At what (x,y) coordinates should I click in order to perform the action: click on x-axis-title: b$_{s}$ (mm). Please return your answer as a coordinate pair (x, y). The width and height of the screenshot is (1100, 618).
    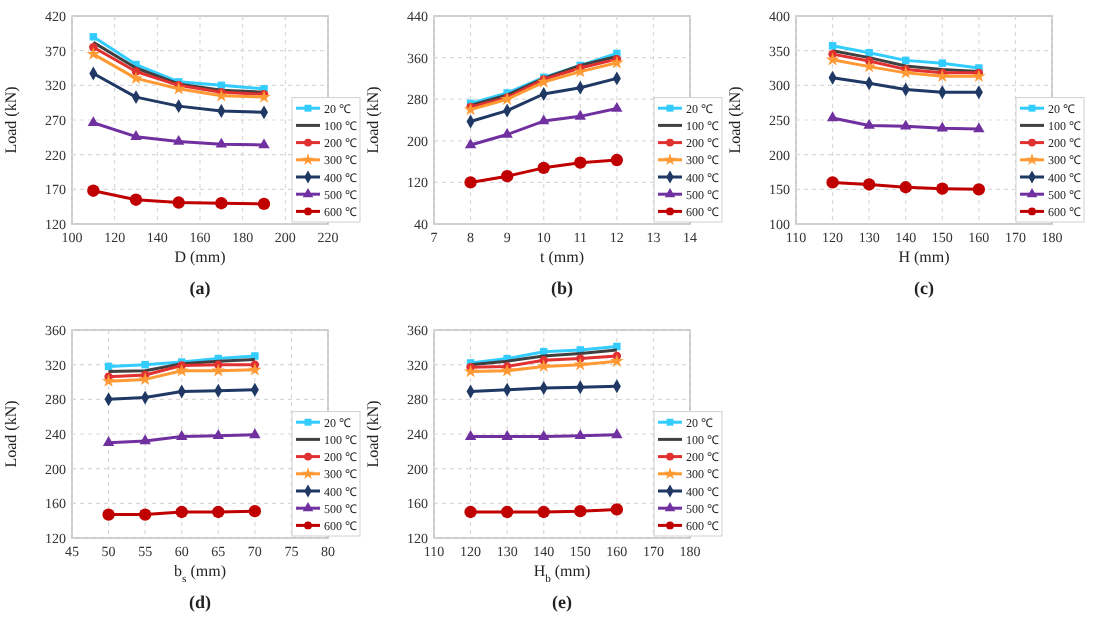
    Looking at the image, I should click on (200, 574).